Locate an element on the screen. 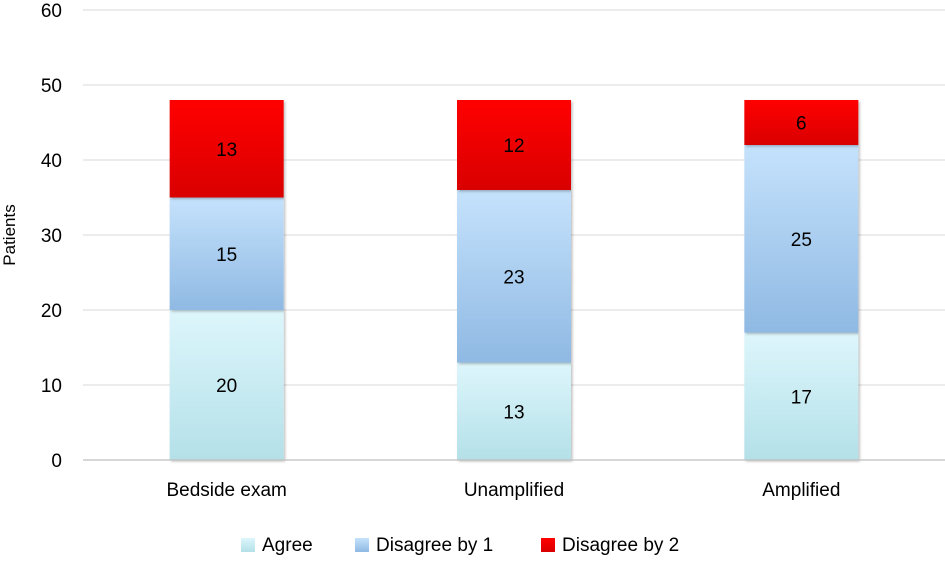  y-tick-label: 40 is located at coordinates (51, 161).